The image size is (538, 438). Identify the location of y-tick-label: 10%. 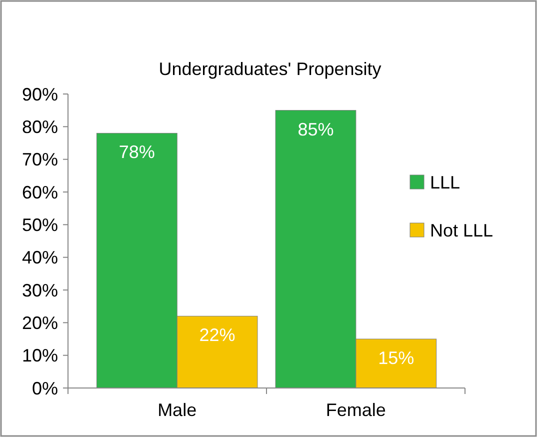
(40, 356).